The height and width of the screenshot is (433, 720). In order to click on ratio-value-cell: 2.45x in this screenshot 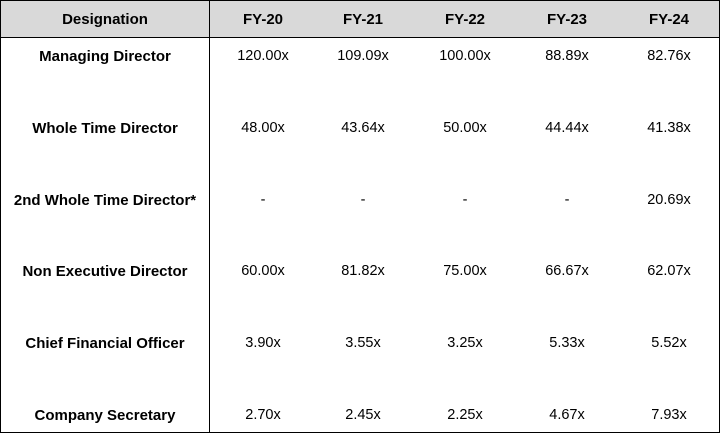, I will do `click(363, 415)`.